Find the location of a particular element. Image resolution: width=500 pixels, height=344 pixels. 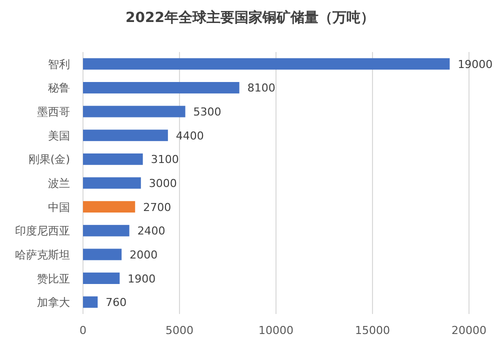

y-tick-label: 波兰 is located at coordinates (59, 183).